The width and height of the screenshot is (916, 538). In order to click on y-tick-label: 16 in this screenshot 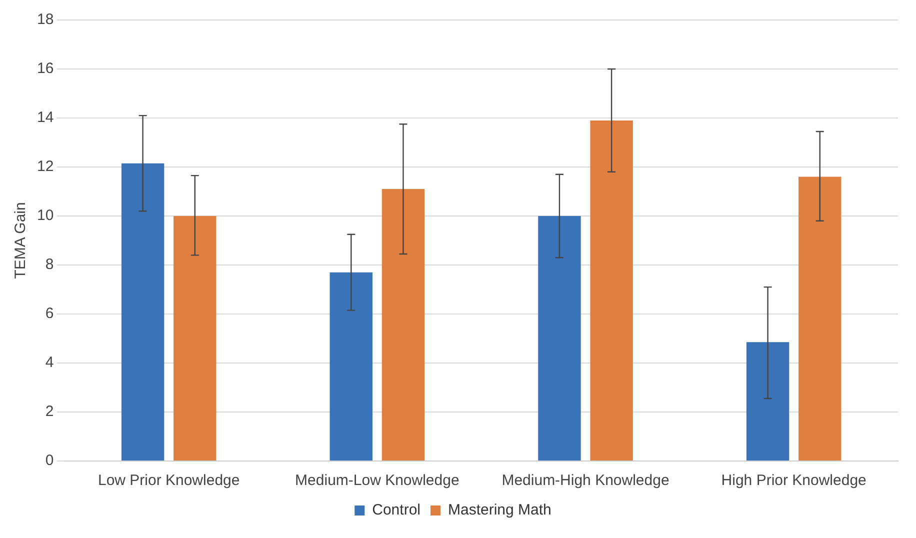, I will do `click(45, 69)`.